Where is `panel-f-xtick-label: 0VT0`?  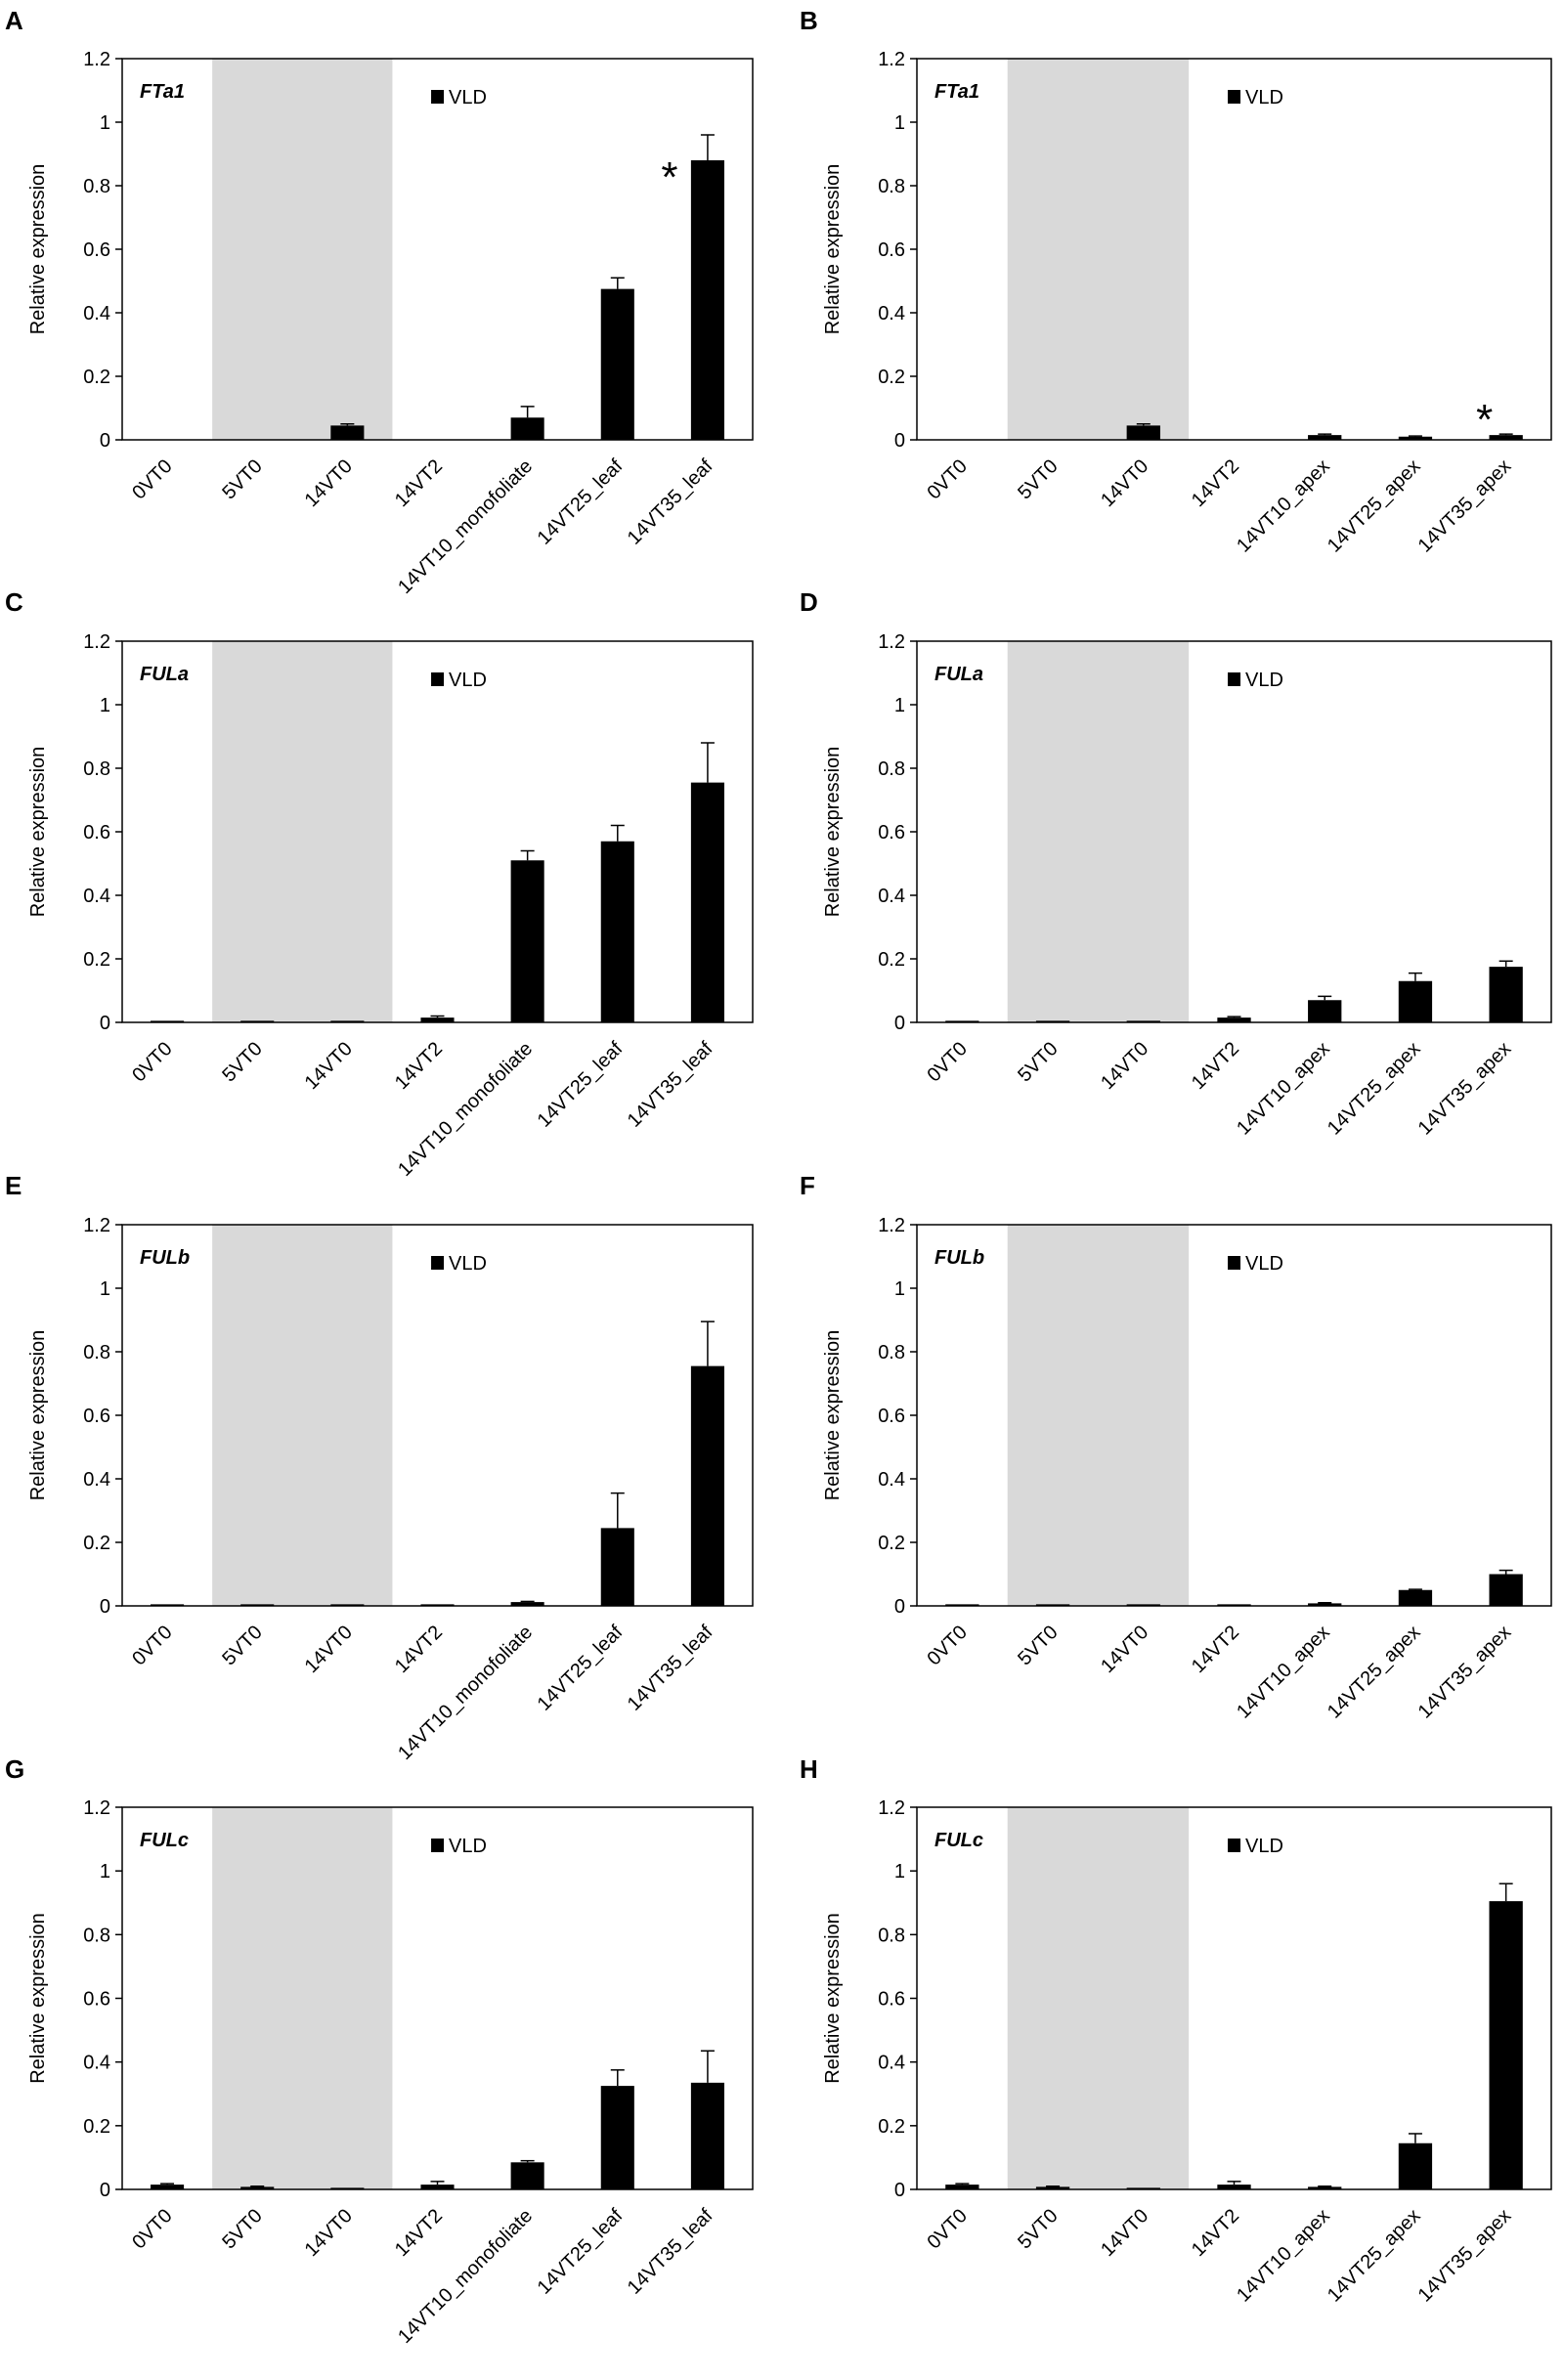
panel-f-xtick-label: 0VT0 is located at coordinates (948, 1645).